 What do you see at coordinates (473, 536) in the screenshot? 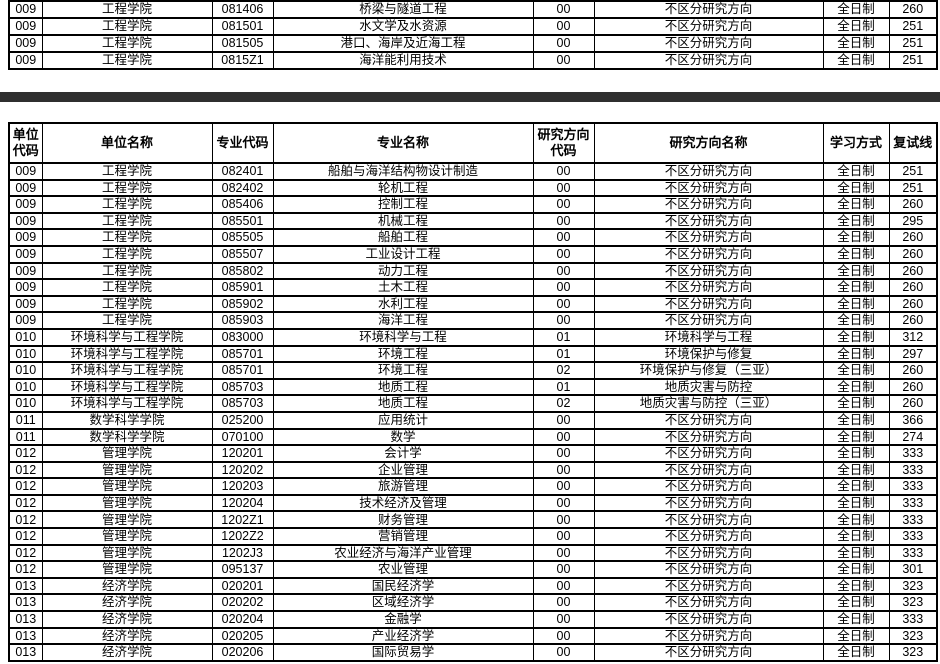
I see `table-row: 012 管理学院 1202Z2 营销管理 00 不区分研究方向 全日制 333` at bounding box center [473, 536].